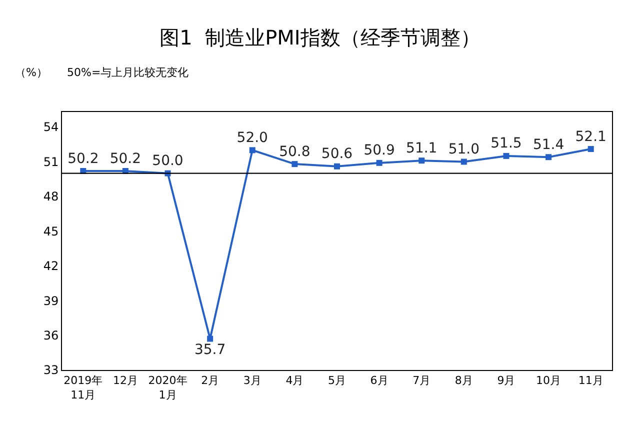 The width and height of the screenshot is (640, 438). What do you see at coordinates (51, 197) in the screenshot?
I see `y-tick-label: 48` at bounding box center [51, 197].